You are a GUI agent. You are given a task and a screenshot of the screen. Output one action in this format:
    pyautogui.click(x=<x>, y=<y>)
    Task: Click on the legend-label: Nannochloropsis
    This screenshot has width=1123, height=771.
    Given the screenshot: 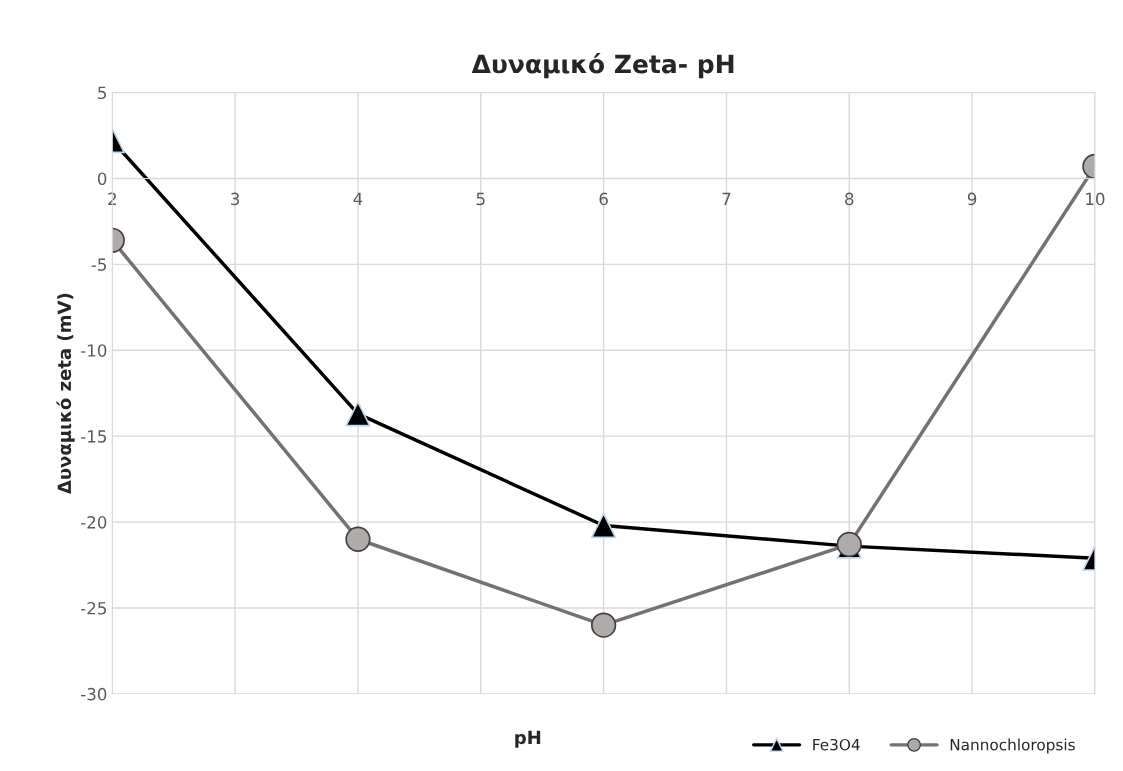 What is the action you would take?
    pyautogui.click(x=1012, y=746)
    